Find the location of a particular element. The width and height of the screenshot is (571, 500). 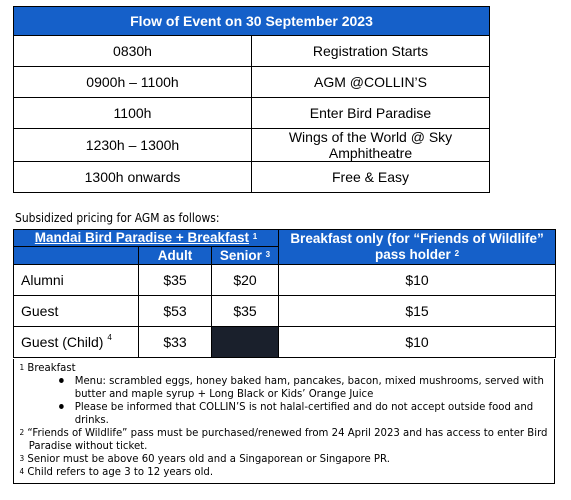

subheader-senior: Senior 3 is located at coordinates (245, 255).